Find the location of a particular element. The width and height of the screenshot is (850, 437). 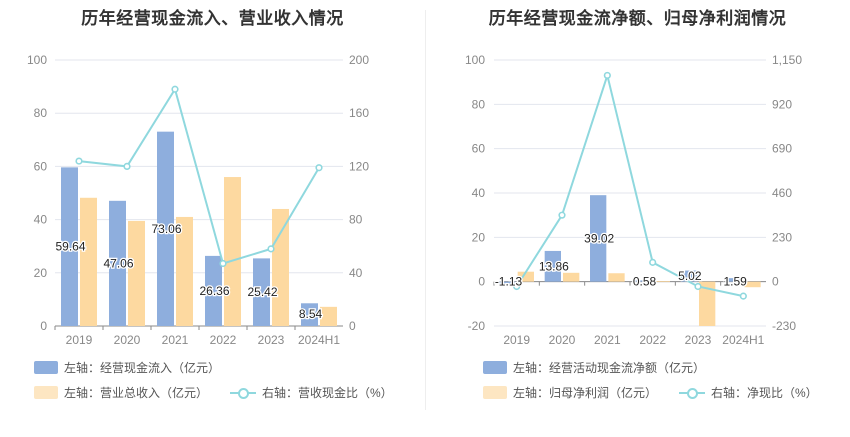

legend-label: 右轴：净现比（%） is located at coordinates (764, 393).